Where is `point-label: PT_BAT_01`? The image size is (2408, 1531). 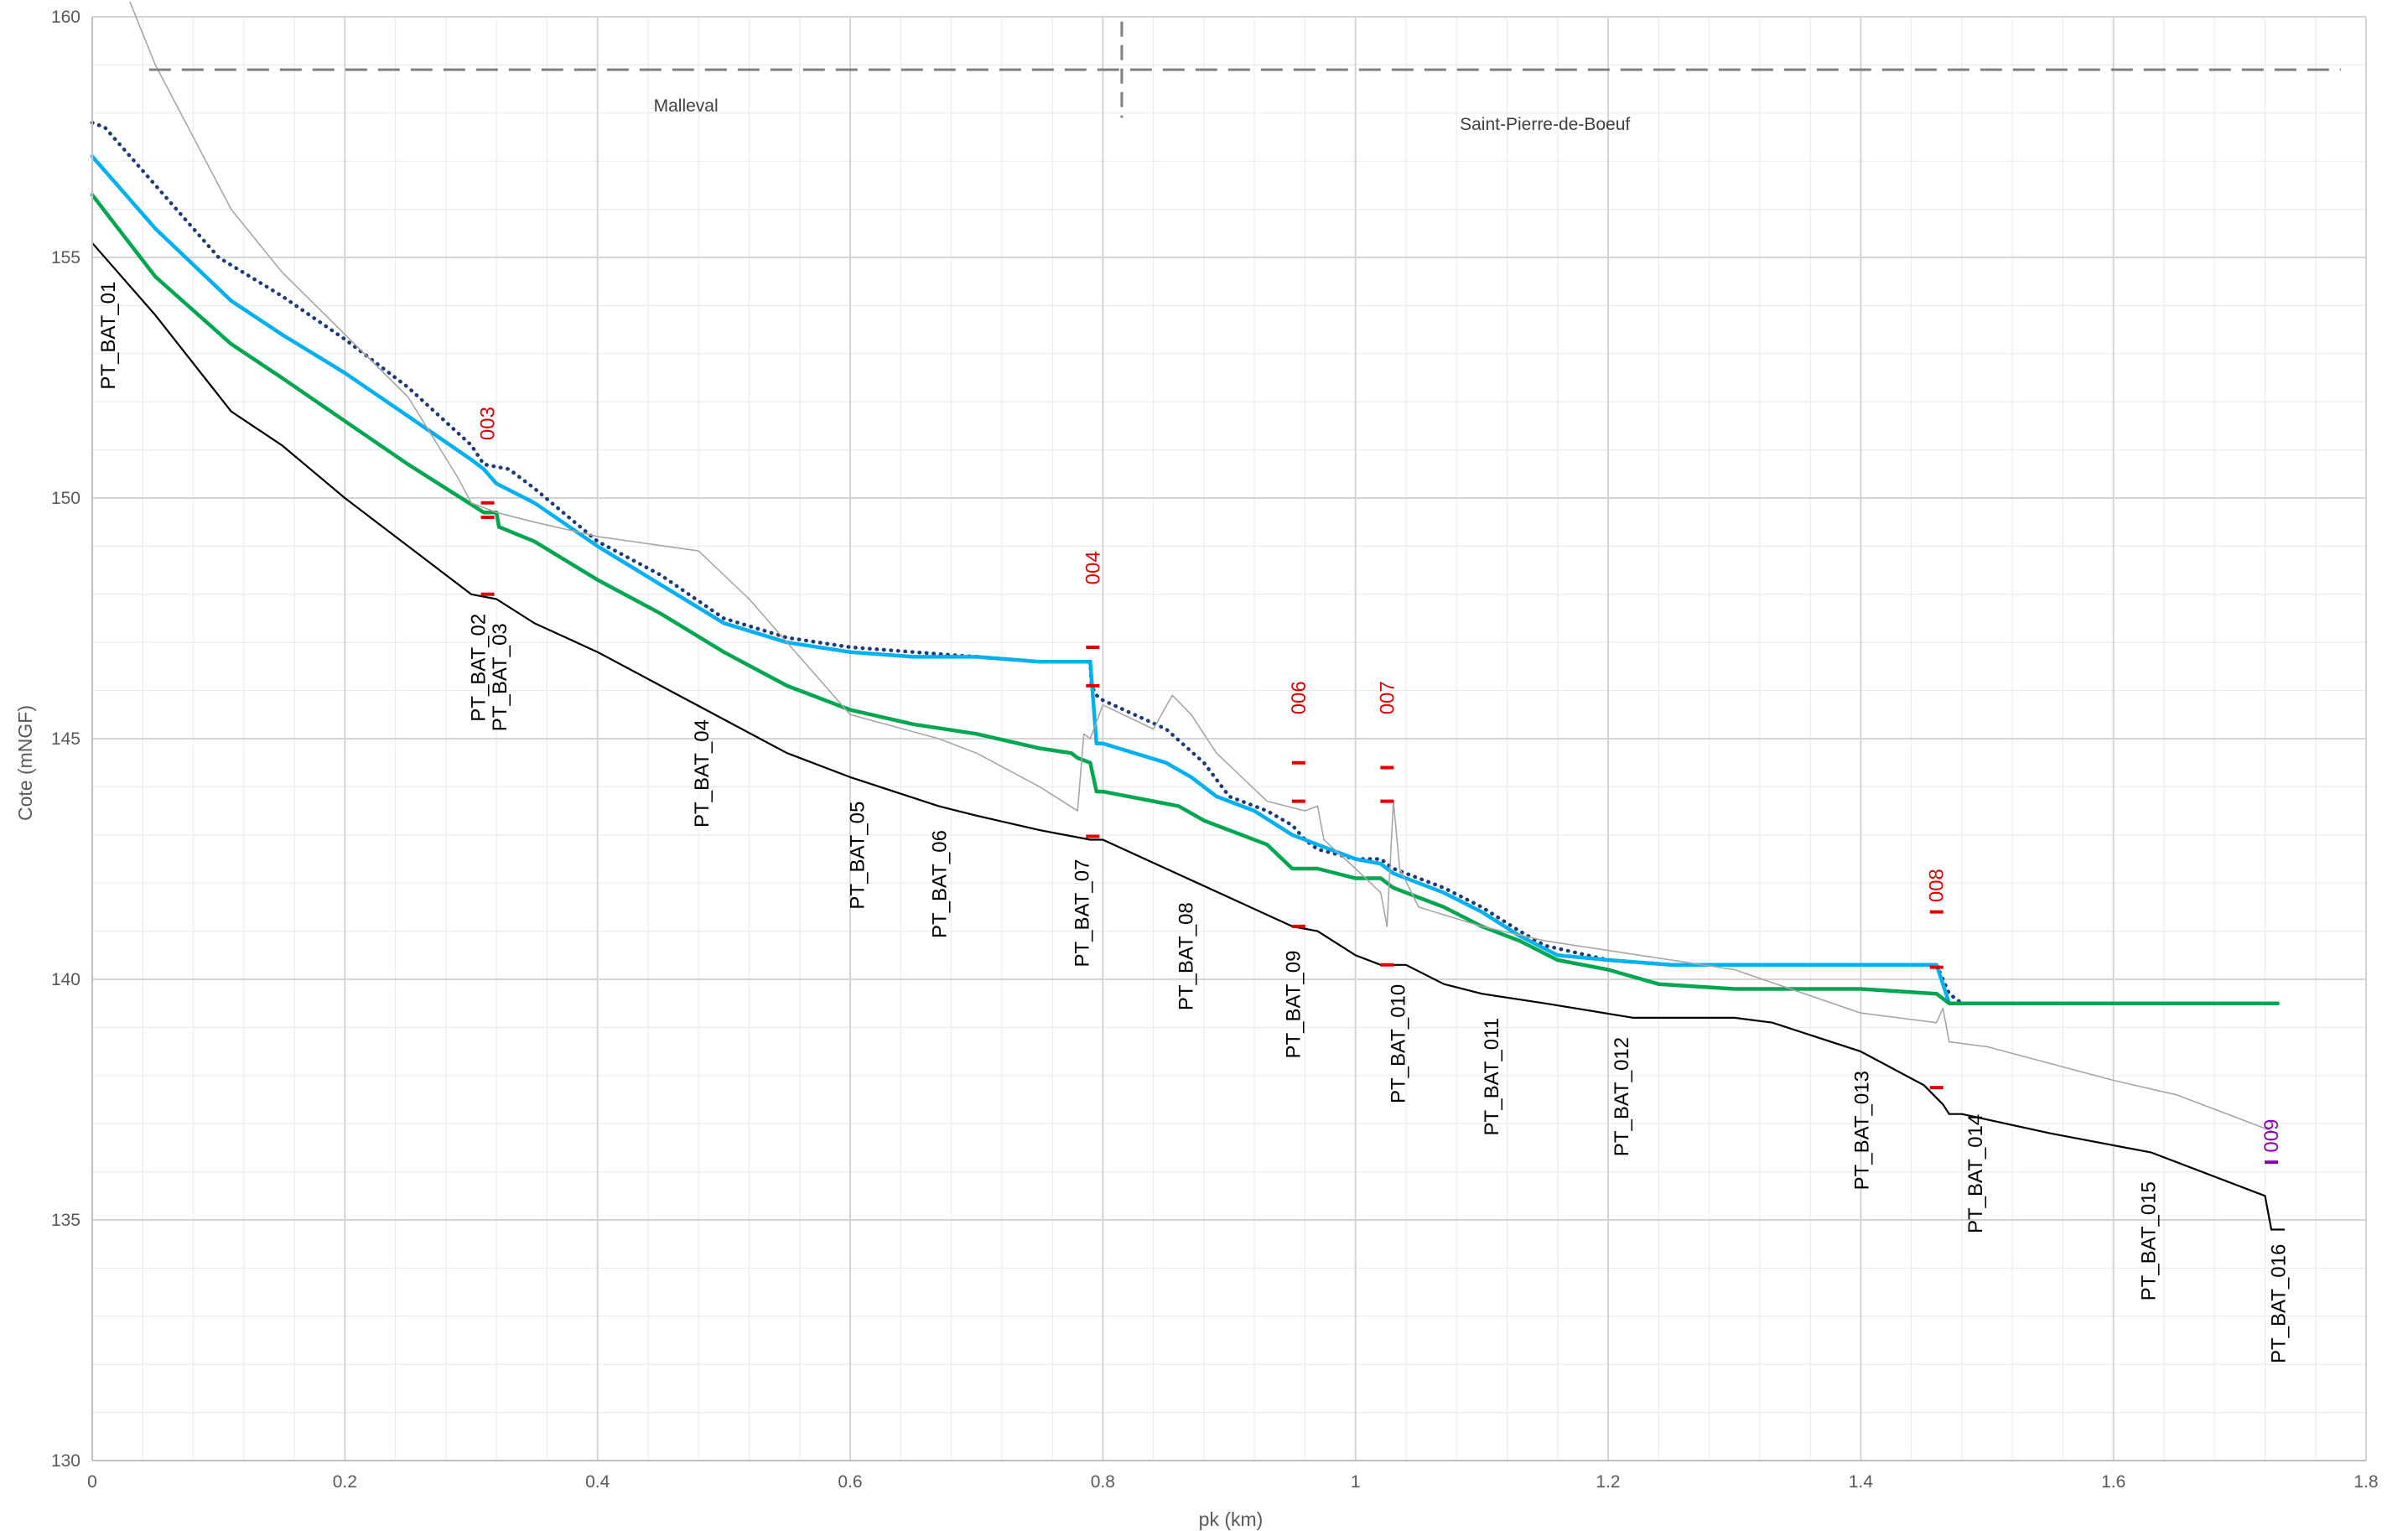
point-label: PT_BAT_01 is located at coordinates (108, 336).